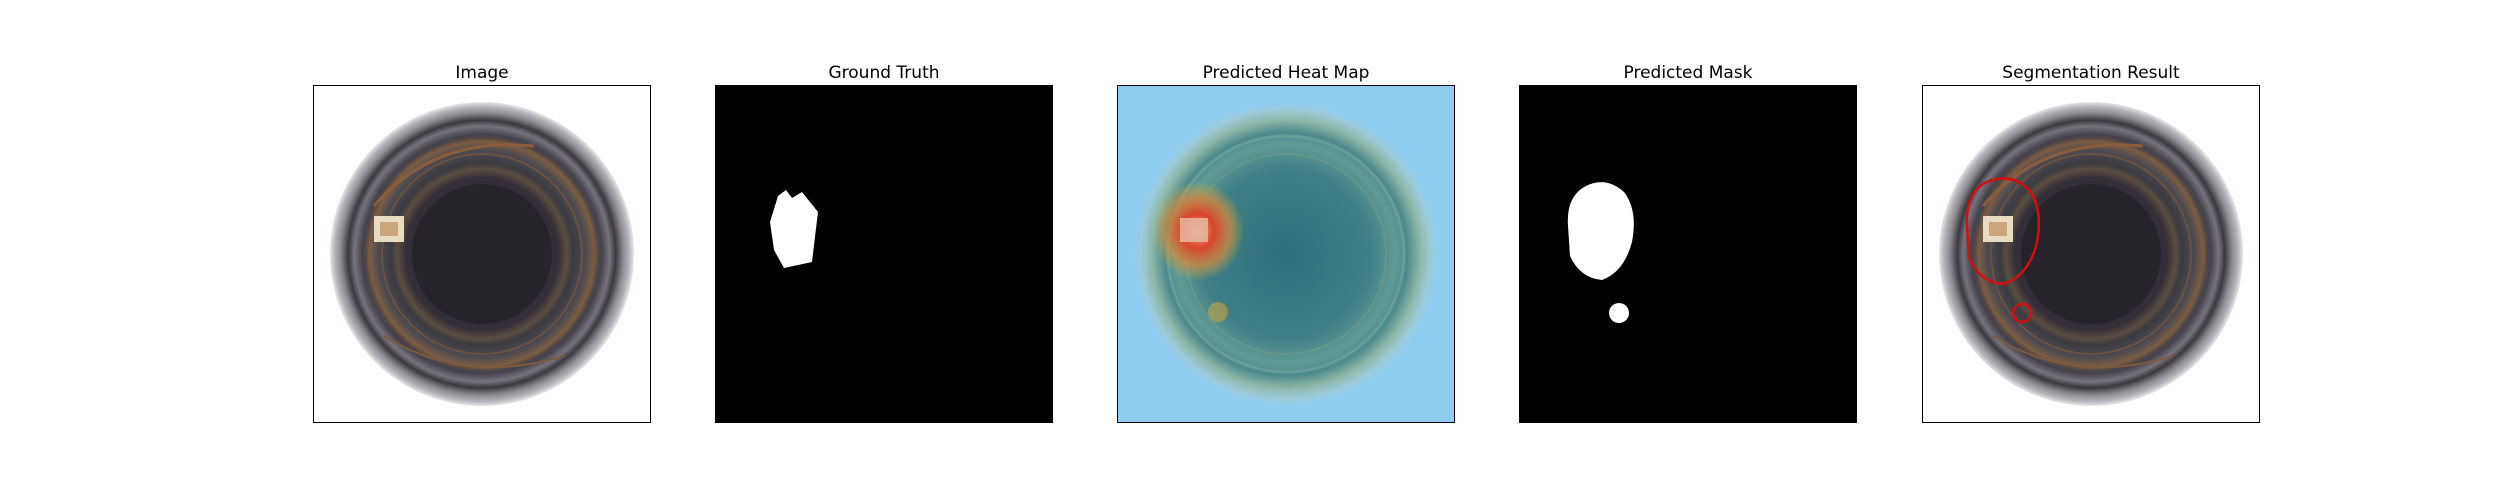 This screenshot has height=500, width=2500. I want to click on heat-map-frame, so click(1286, 254).